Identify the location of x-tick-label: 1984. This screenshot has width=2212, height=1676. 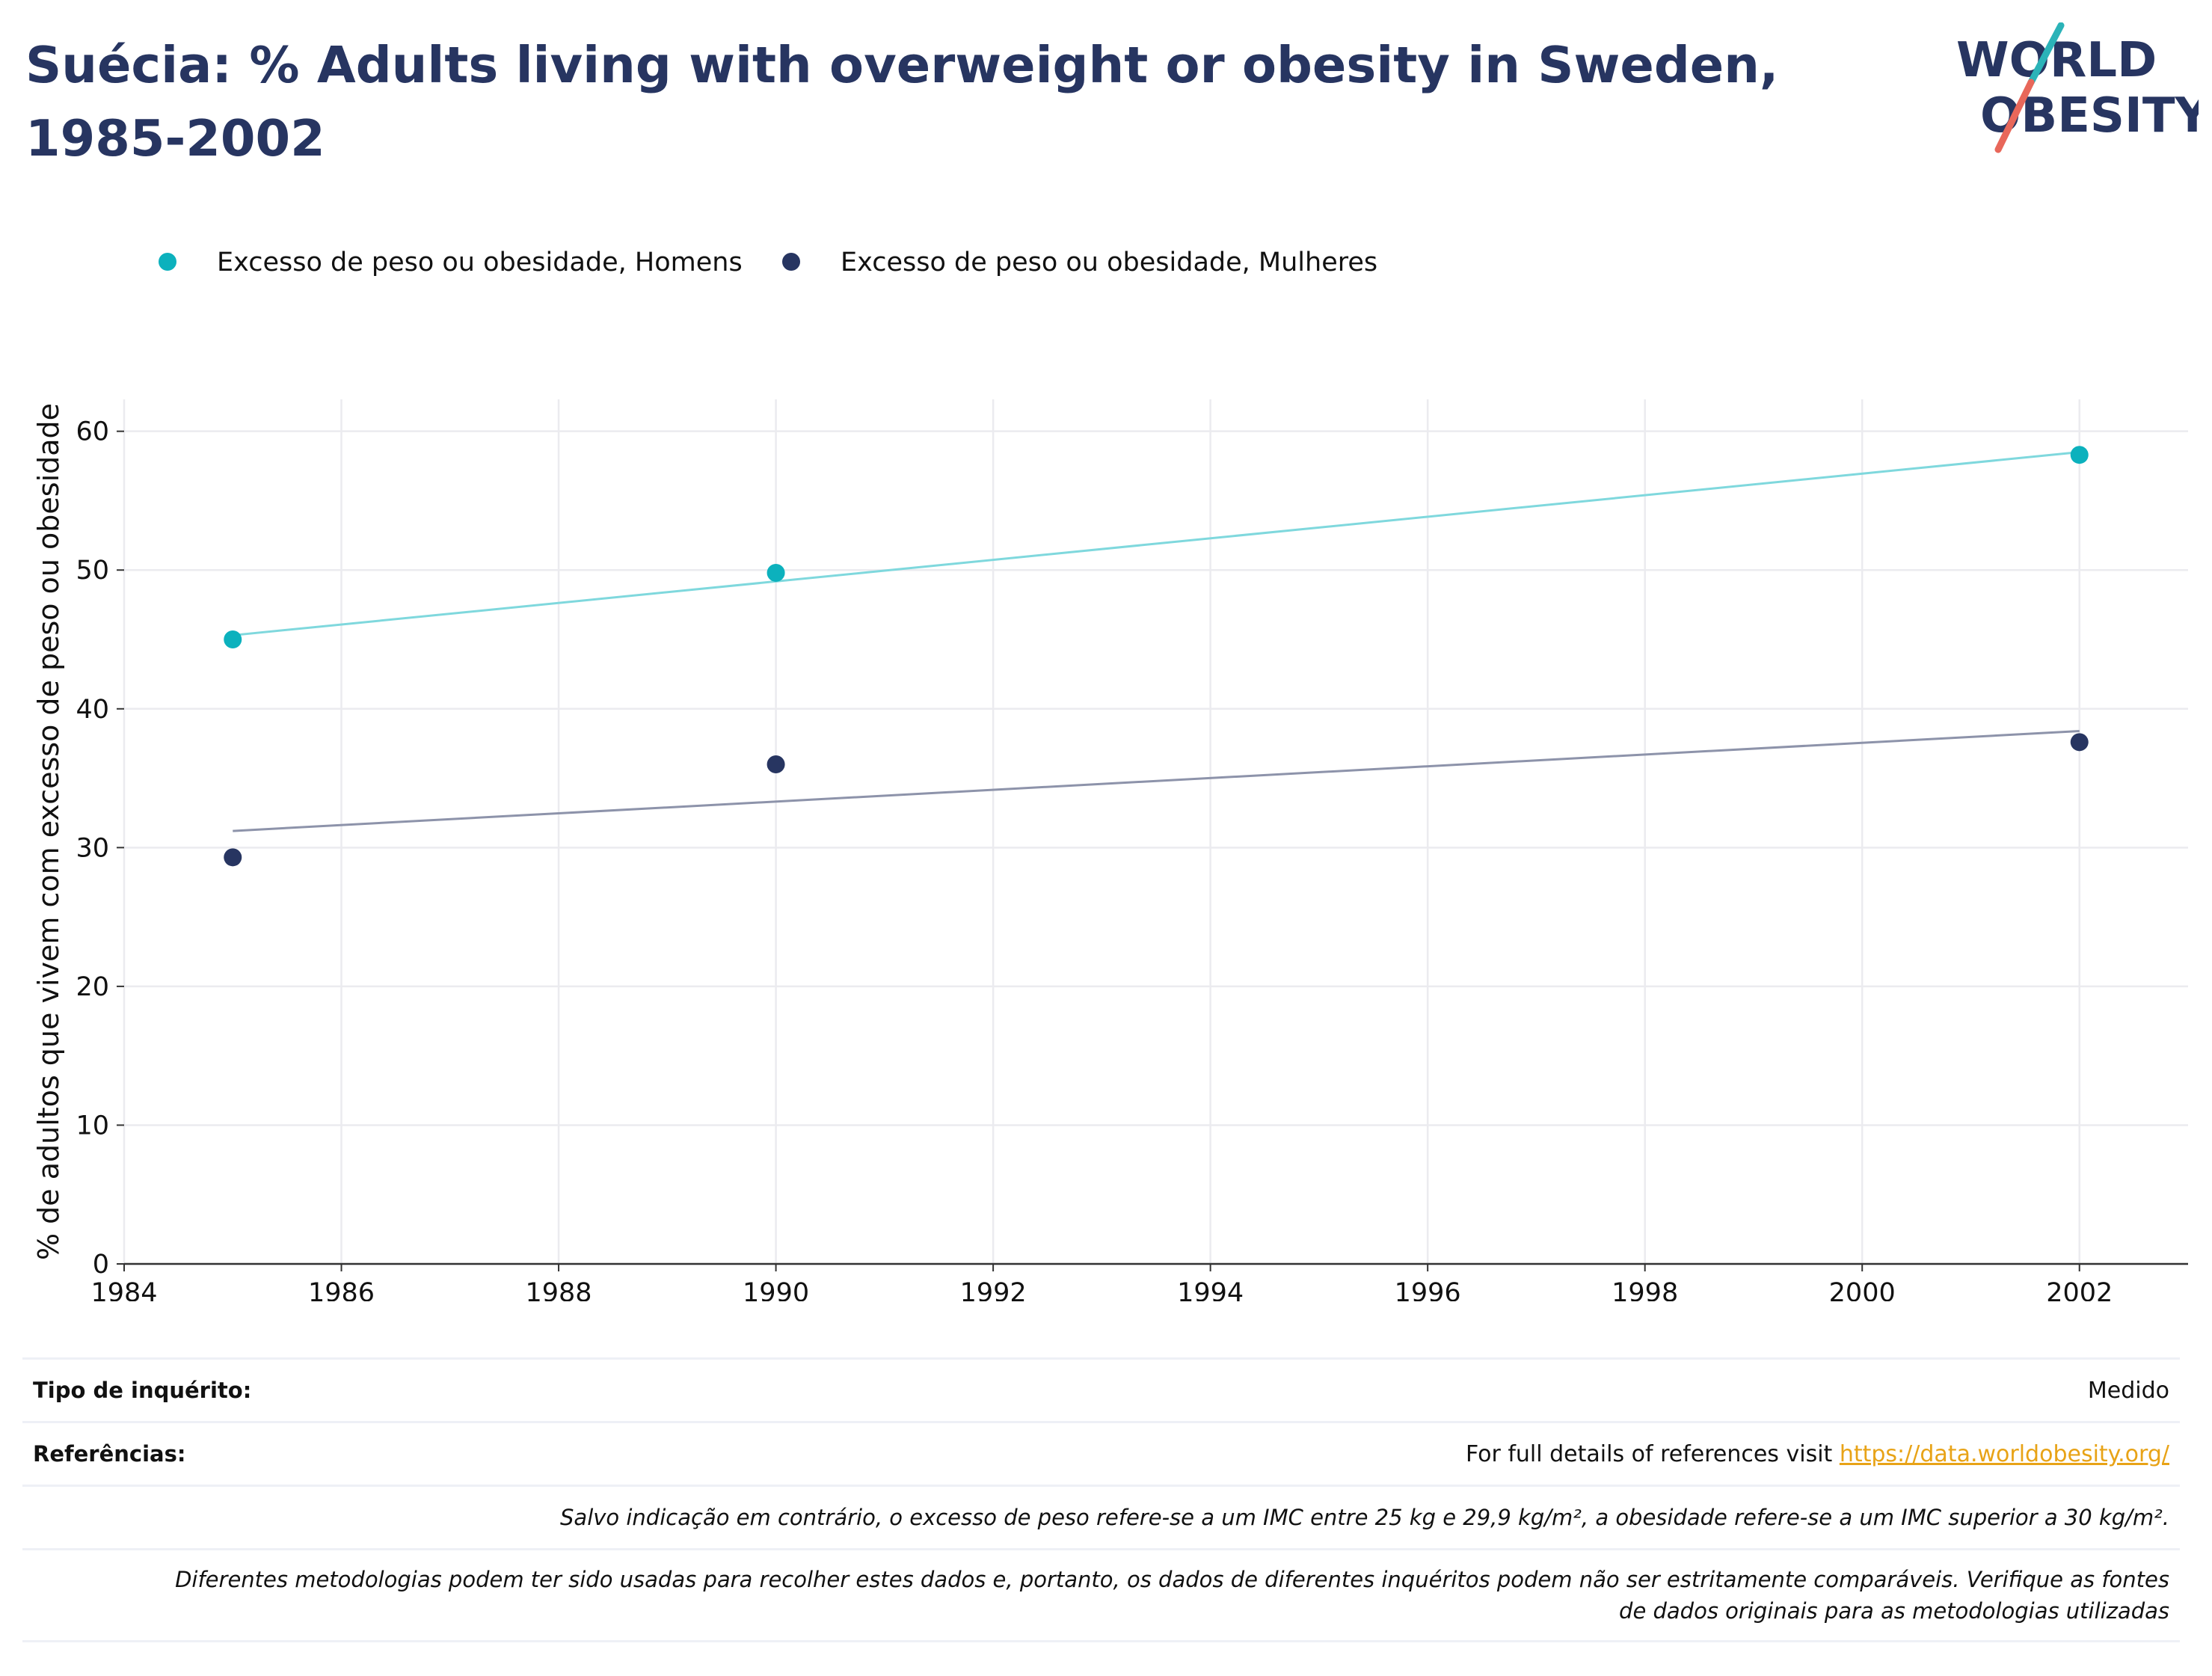
(123, 1289).